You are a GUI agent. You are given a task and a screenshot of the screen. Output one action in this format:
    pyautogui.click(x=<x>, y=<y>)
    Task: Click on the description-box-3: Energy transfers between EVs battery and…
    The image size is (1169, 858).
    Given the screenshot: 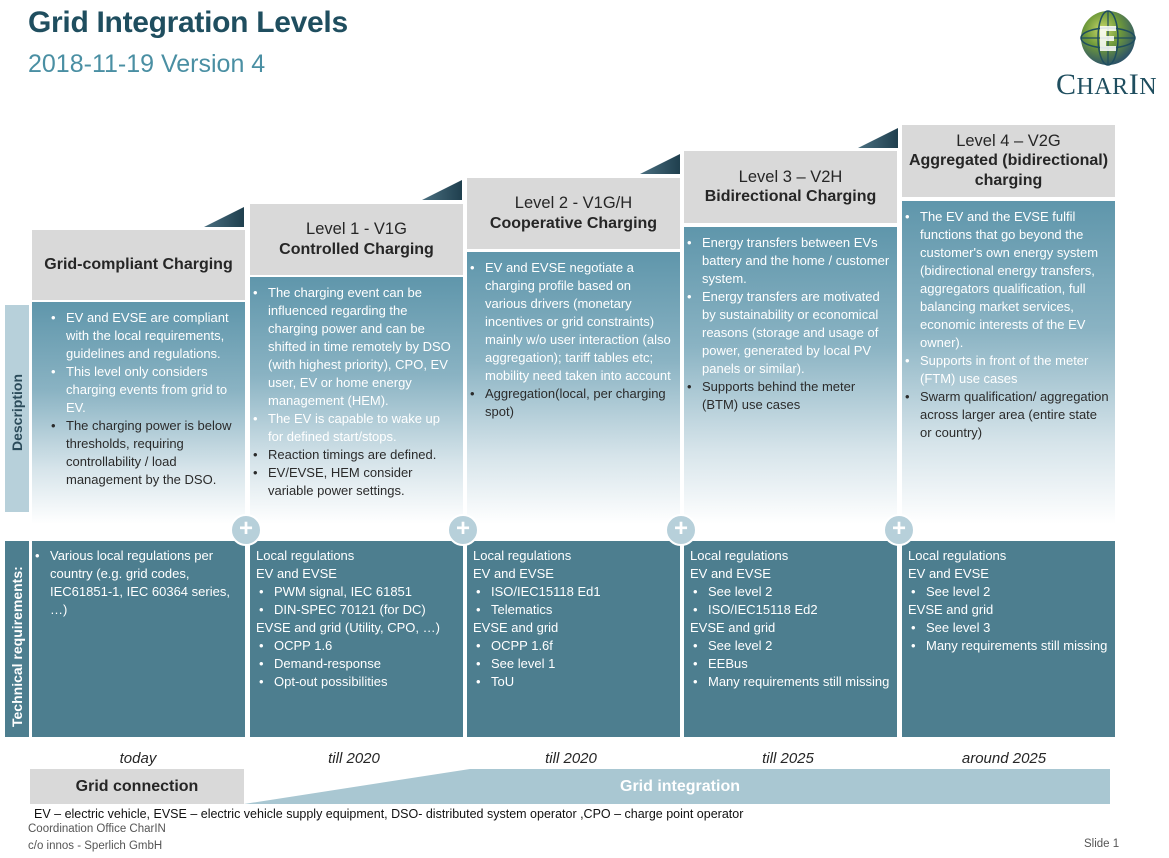 What is the action you would take?
    pyautogui.click(x=790, y=375)
    